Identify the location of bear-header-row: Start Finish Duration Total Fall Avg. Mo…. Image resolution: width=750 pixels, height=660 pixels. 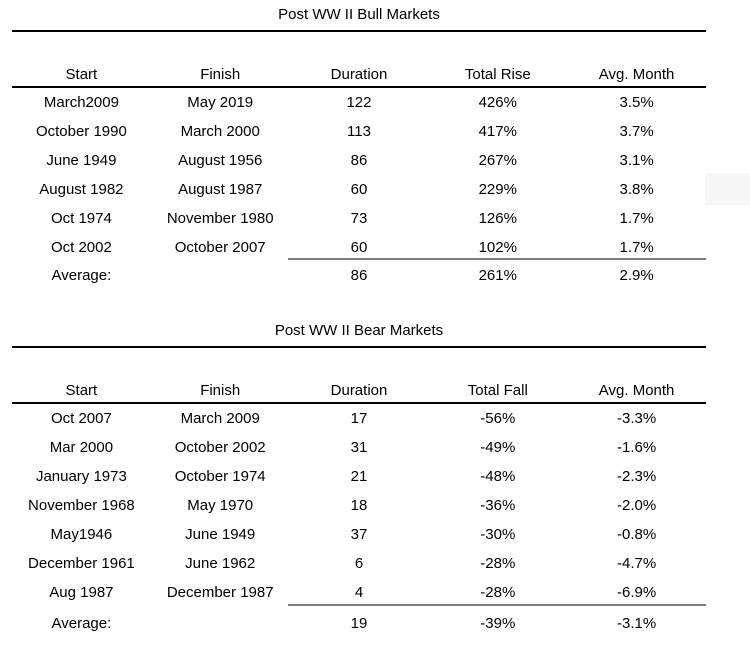
(359, 390).